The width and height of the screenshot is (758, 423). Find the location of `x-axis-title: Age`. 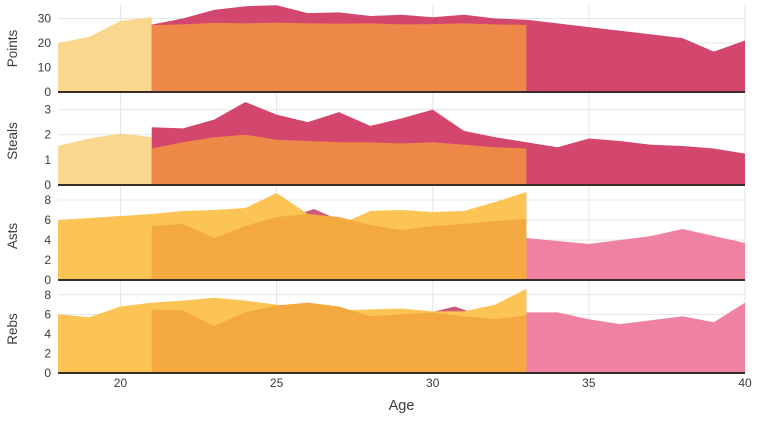

x-axis-title: Age is located at coordinates (402, 406).